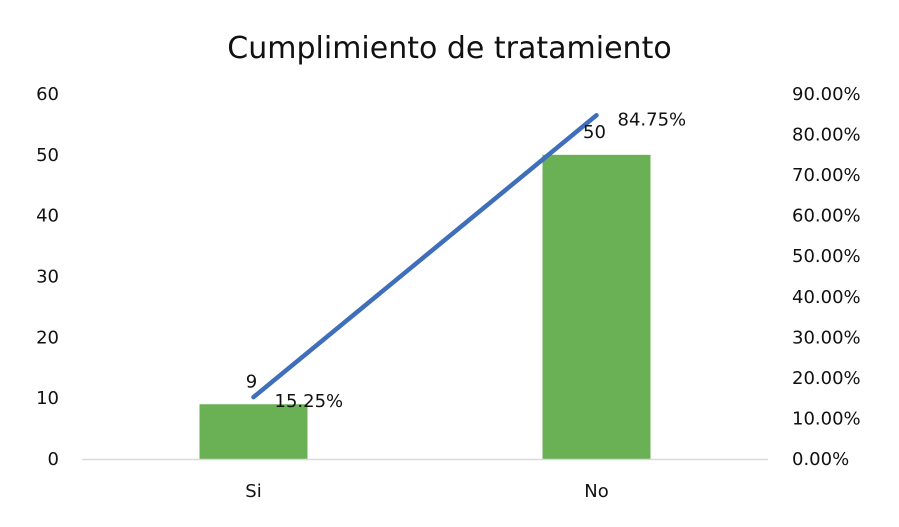 Image resolution: width=899 pixels, height=527 pixels. What do you see at coordinates (826, 94) in the screenshot?
I see `right-axis-tick-label: 90.00%` at bounding box center [826, 94].